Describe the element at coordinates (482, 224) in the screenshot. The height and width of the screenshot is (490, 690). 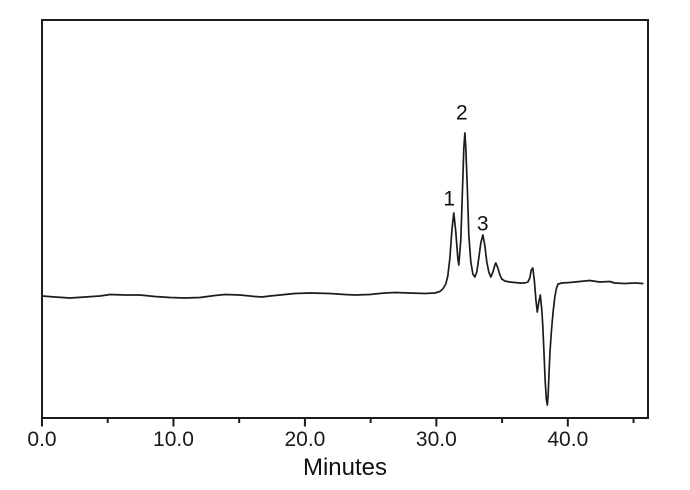
I see `peak-label-3: 3` at that location.